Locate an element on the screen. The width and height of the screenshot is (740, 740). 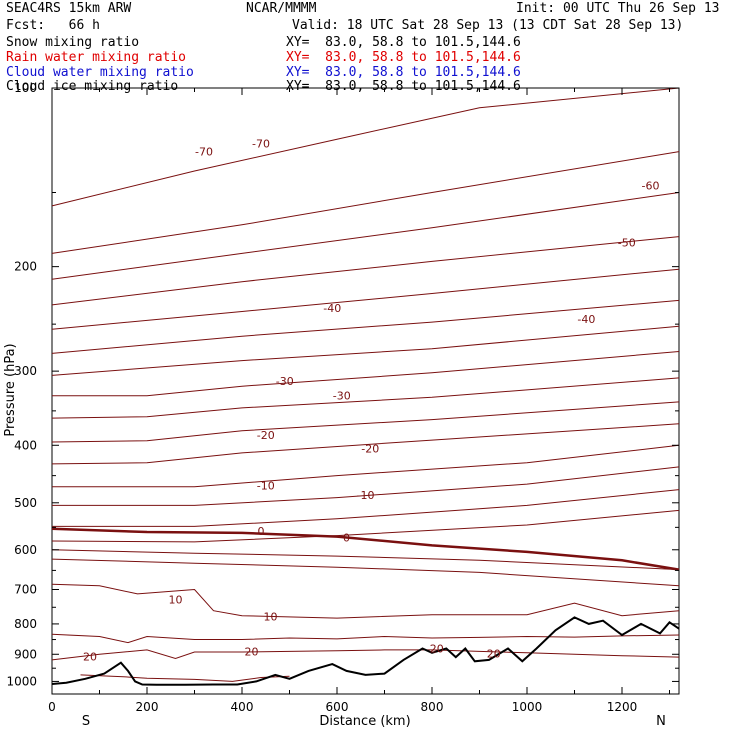
model-title: SEAC4RS 15km ARW is located at coordinates (69, 8).